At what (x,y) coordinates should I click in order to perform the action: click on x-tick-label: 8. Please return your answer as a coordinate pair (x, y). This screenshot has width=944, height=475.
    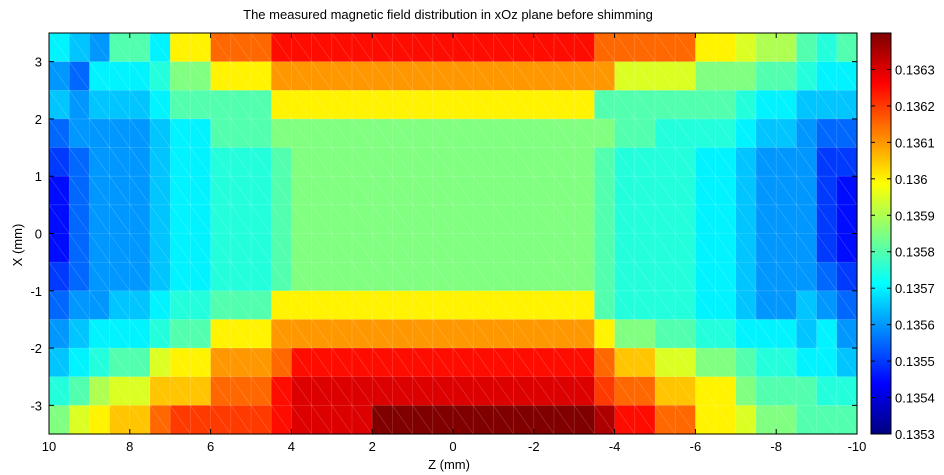
    Looking at the image, I should click on (129, 446).